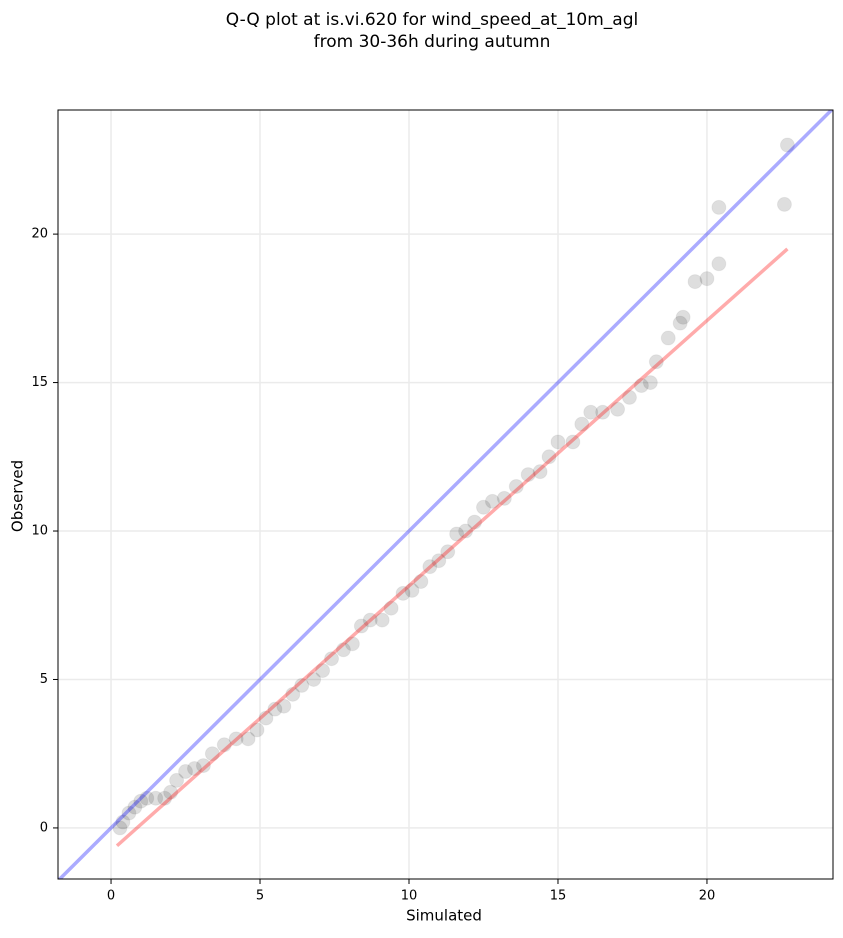 This screenshot has height=938, width=843. Describe the element at coordinates (707, 896) in the screenshot. I see `x-tick-label: 20` at that location.